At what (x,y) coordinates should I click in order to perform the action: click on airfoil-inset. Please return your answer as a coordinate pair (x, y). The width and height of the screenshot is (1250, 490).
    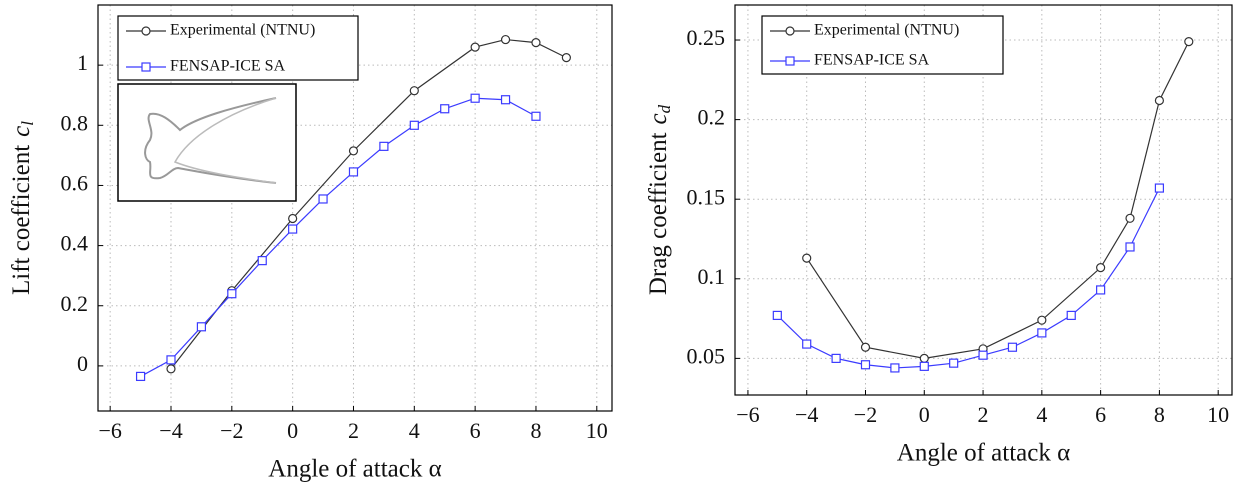
    Looking at the image, I should click on (207, 142).